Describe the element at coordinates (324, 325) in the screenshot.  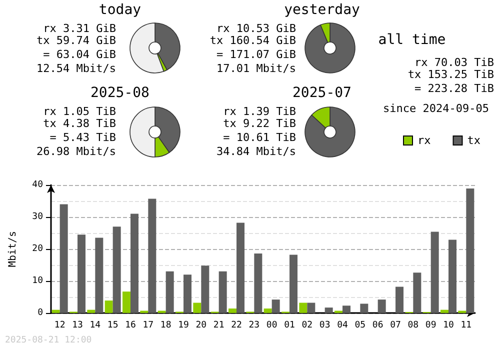
I see `x-tick-label: 03` at that location.